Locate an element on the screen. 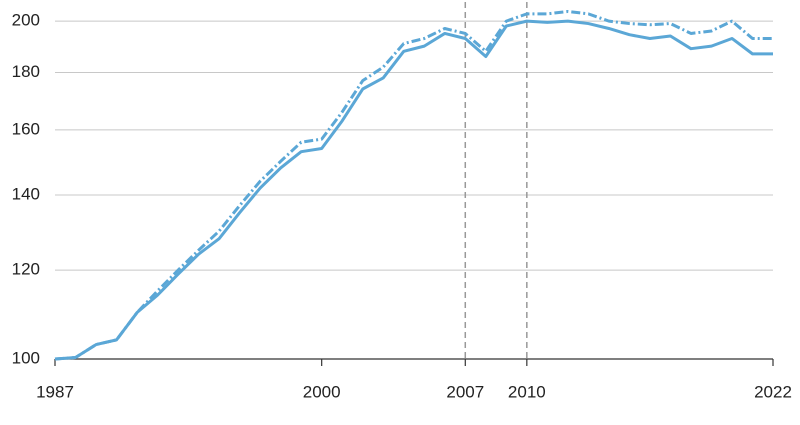 This screenshot has width=800, height=425. x-tick-label: 2022 is located at coordinates (773, 391).